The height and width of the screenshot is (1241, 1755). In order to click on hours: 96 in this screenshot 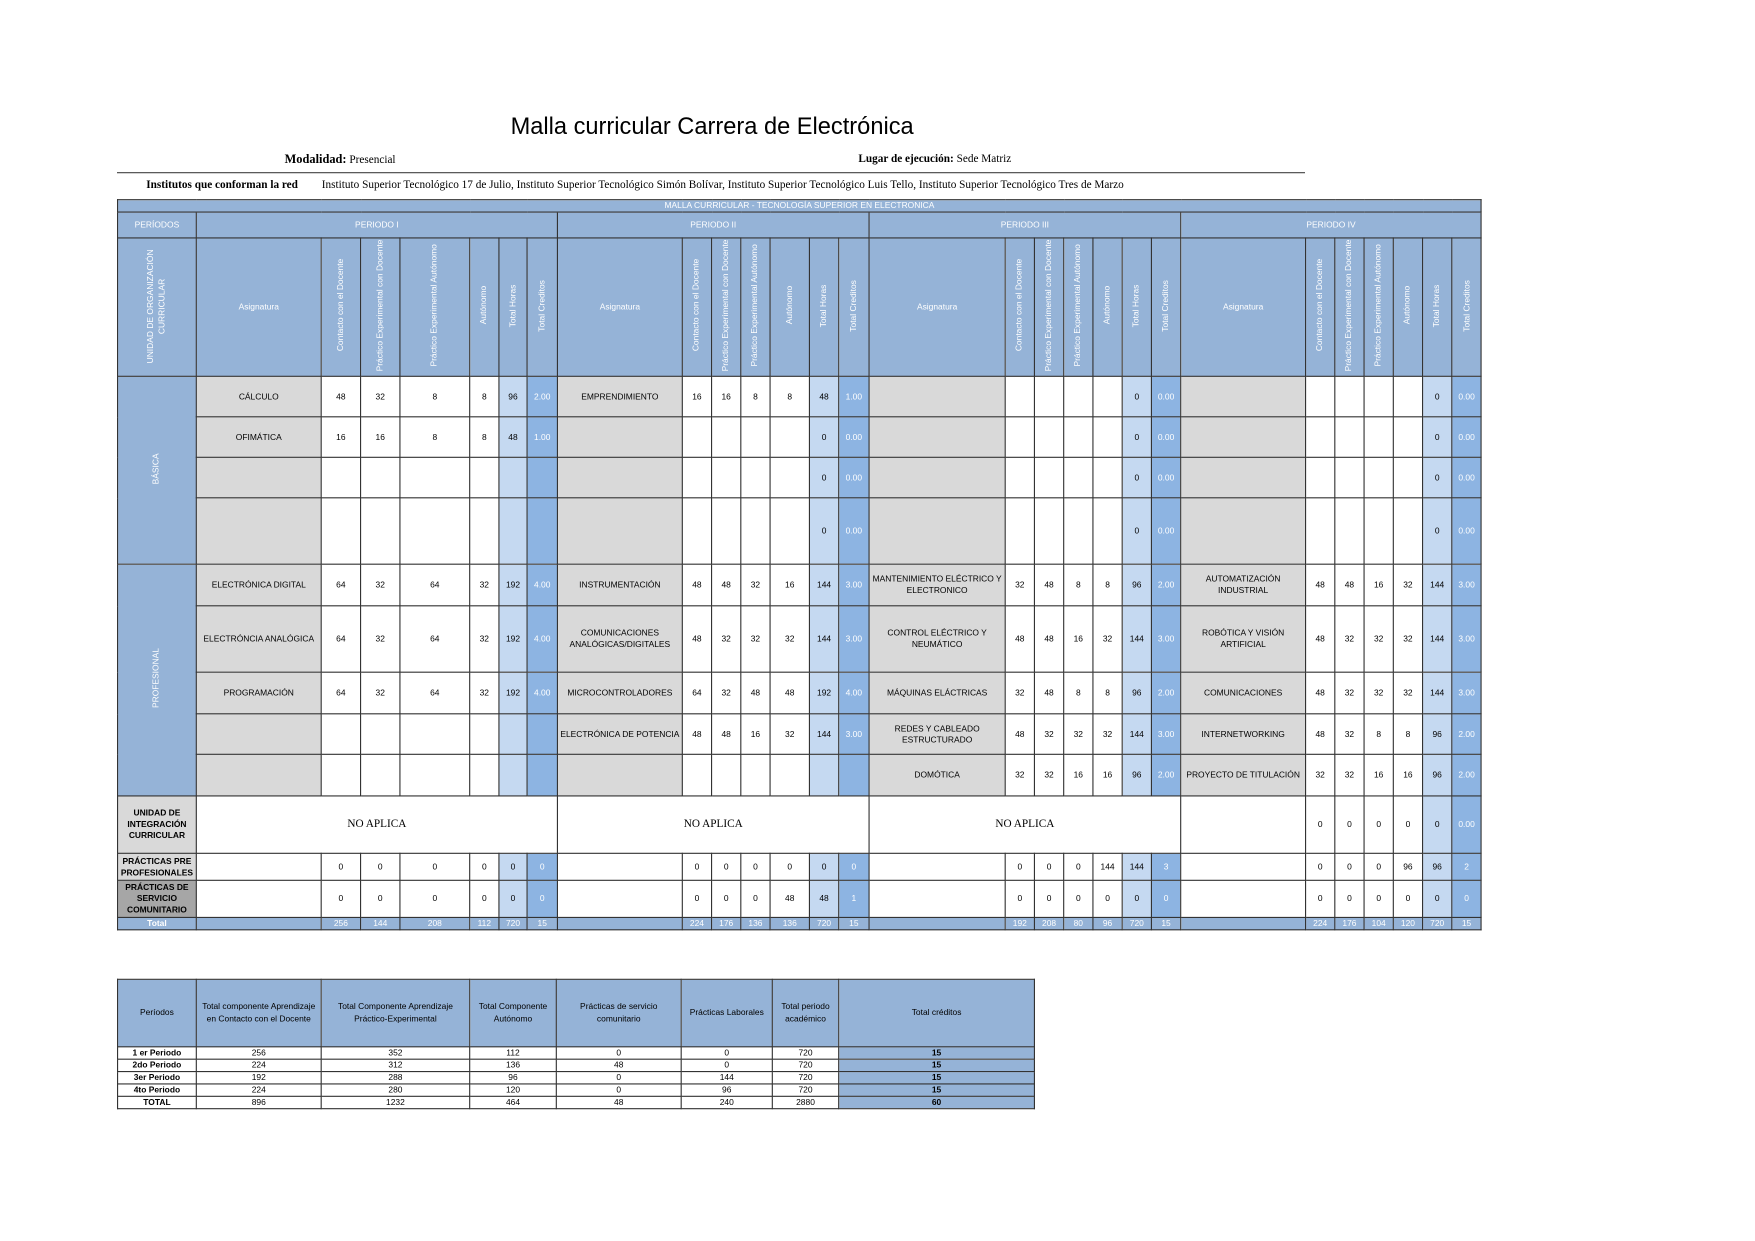, I will do `click(1437, 867)`.